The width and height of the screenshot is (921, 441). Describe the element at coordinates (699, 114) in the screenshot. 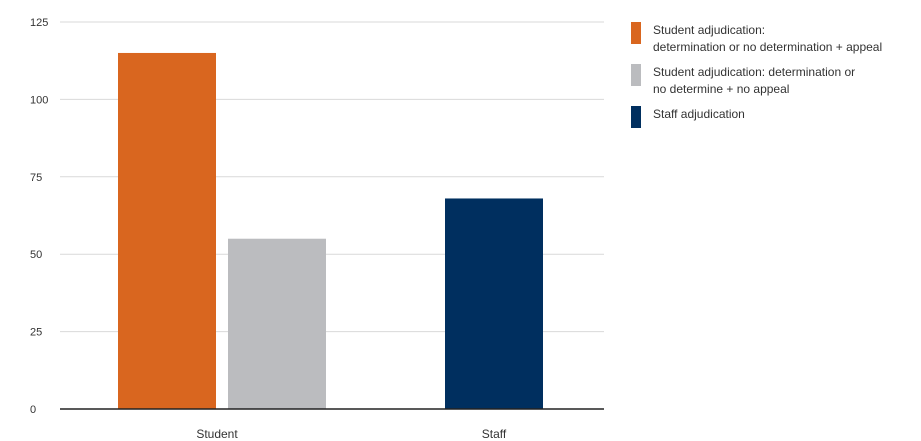

I see `legend-label-staff: Staff adjudication` at that location.